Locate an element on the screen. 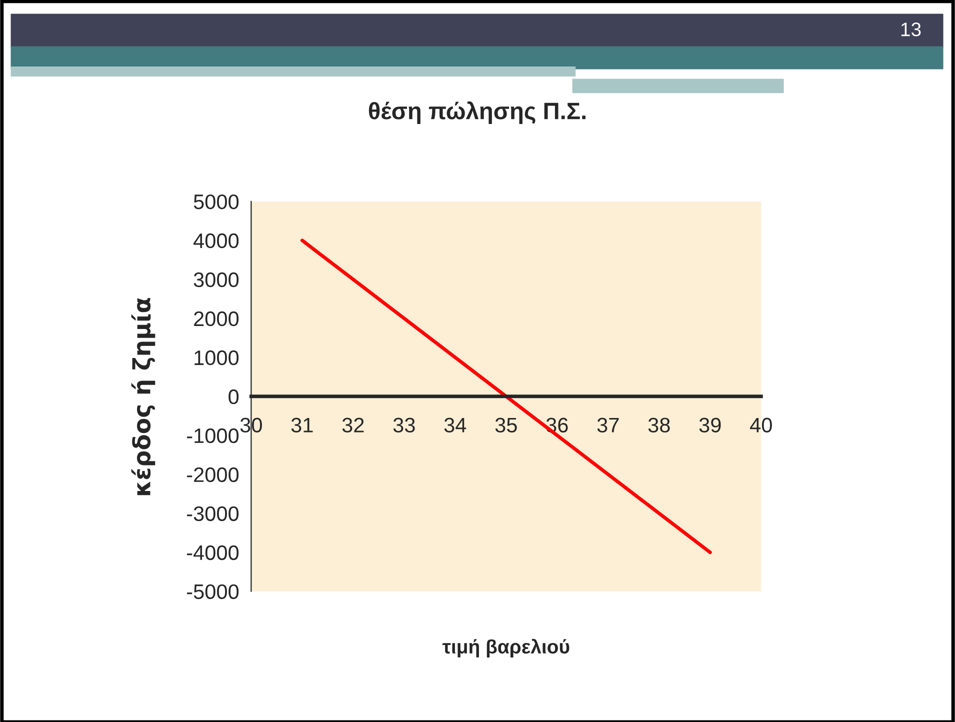 The height and width of the screenshot is (722, 955). y-tick-label: 2000 is located at coordinates (216, 318).